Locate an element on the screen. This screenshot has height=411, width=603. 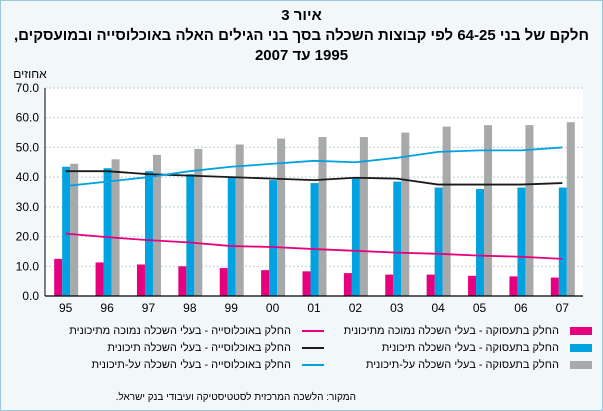
x-tick-label-02: 02 is located at coordinates (356, 308).